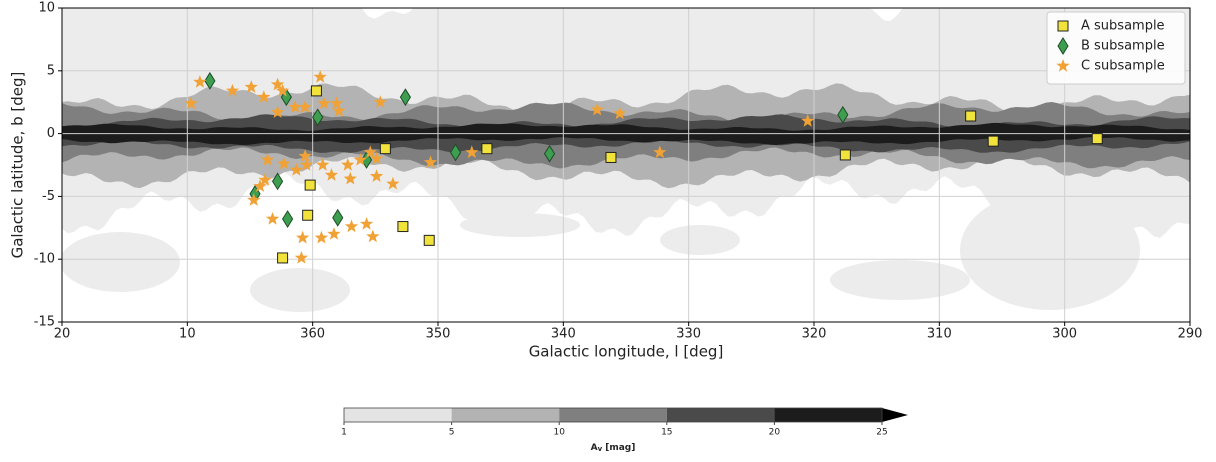  What do you see at coordinates (626, 352) in the screenshot?
I see `x-axis-label: Galactic longitude, l [deg]` at bounding box center [626, 352].